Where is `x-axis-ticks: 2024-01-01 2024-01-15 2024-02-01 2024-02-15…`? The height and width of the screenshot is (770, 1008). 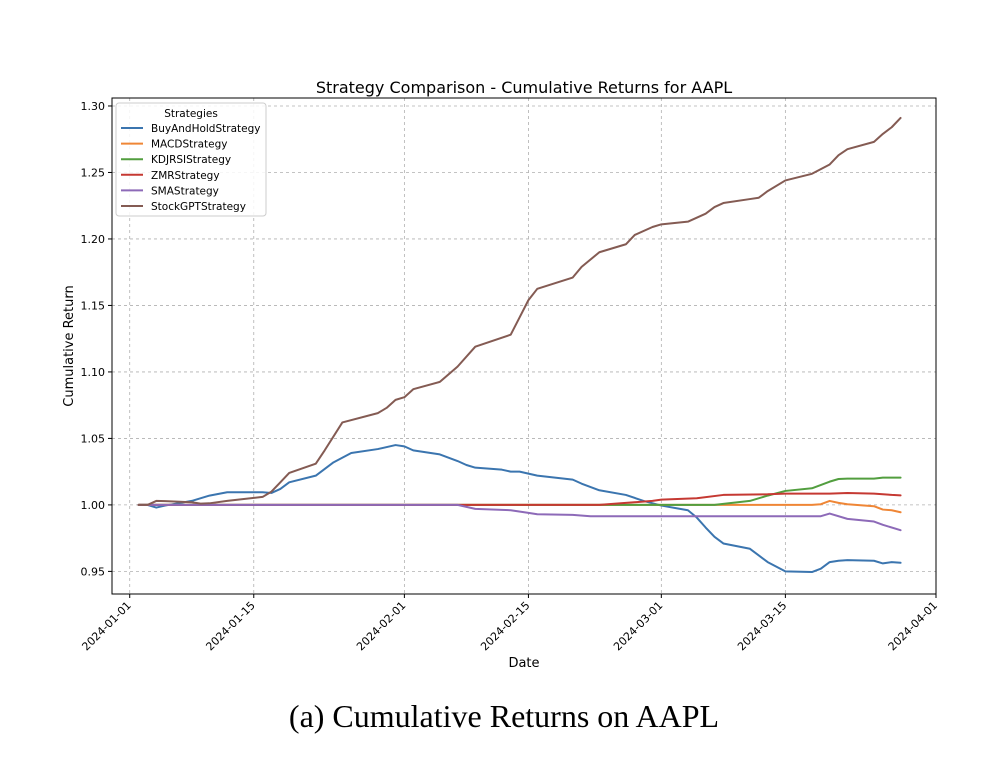
x-axis-ticks: 2024-01-01 2024-01-15 2024-02-01 2024-02-15… is located at coordinates (509, 623).